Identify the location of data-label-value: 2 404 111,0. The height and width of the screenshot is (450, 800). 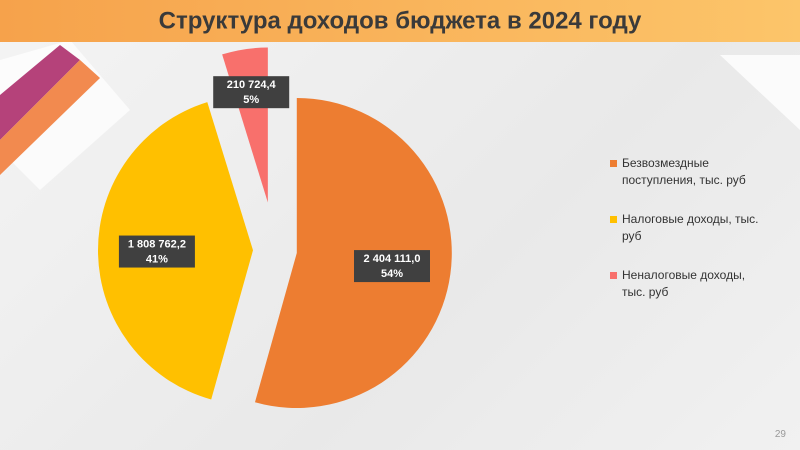
(392, 259).